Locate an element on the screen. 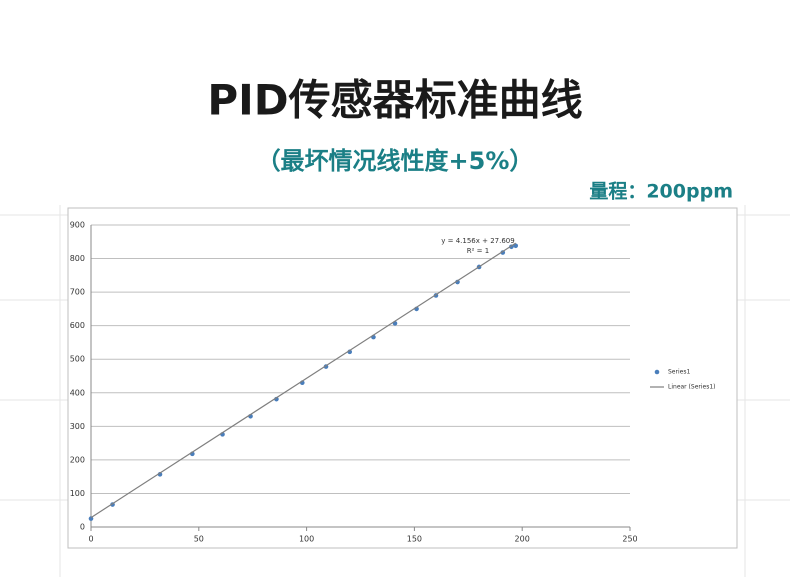  x-tick-label: 150 is located at coordinates (414, 539).